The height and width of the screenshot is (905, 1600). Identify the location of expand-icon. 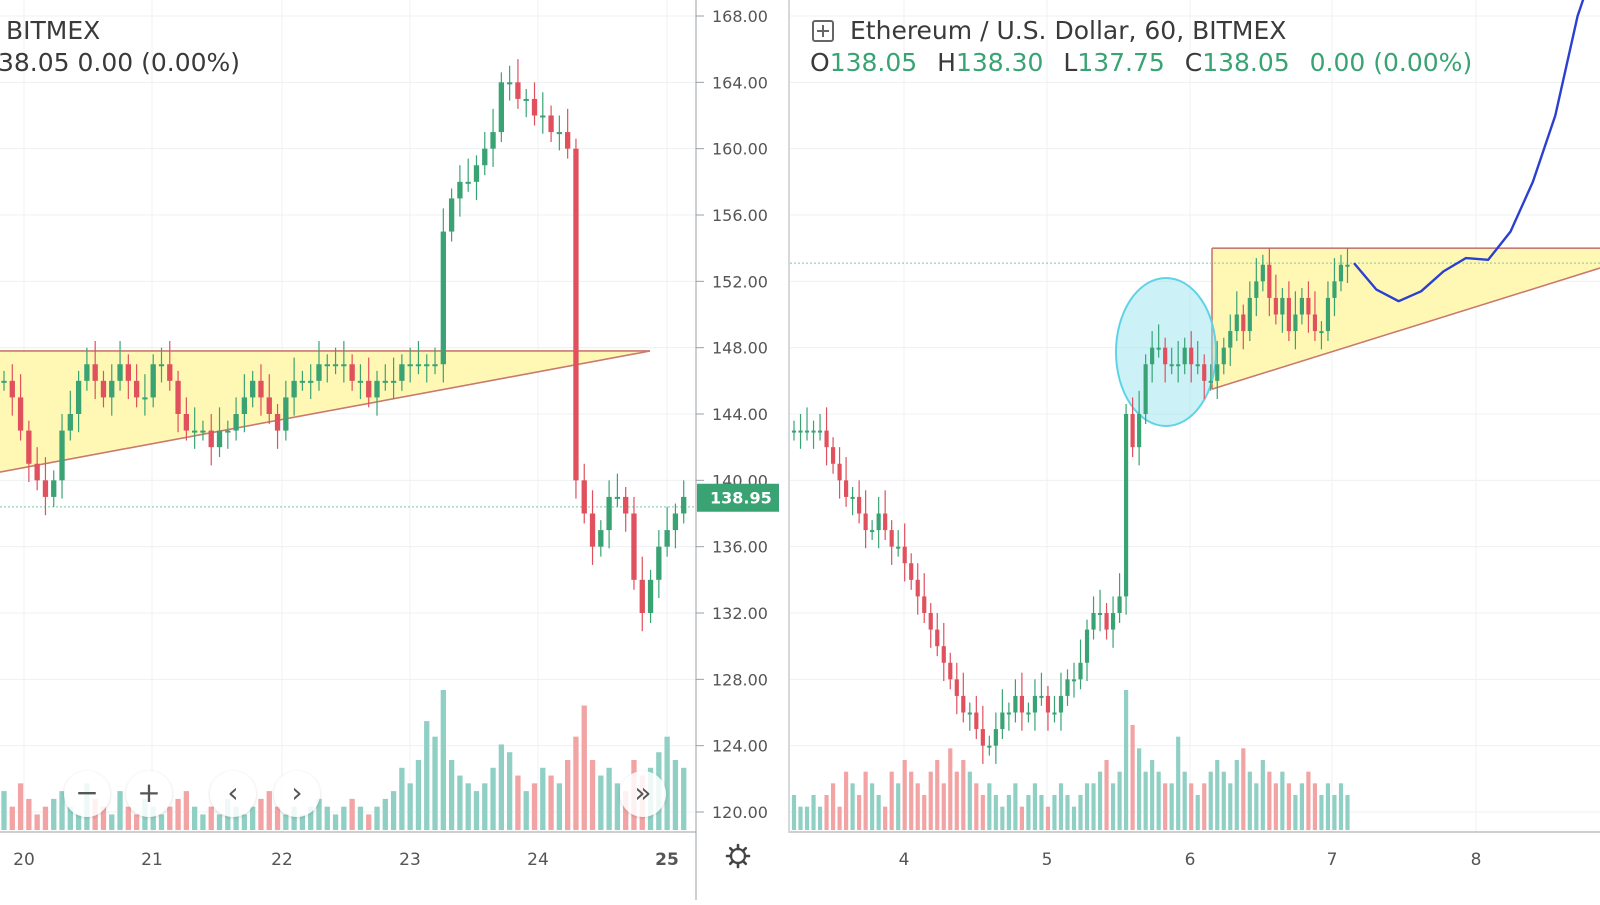
(823, 31).